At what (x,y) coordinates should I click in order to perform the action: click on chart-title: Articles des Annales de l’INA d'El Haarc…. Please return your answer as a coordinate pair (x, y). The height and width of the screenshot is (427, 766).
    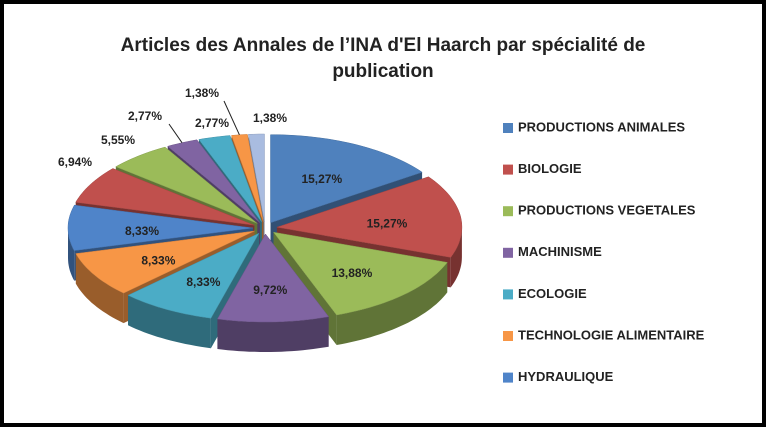
    Looking at the image, I should click on (383, 45).